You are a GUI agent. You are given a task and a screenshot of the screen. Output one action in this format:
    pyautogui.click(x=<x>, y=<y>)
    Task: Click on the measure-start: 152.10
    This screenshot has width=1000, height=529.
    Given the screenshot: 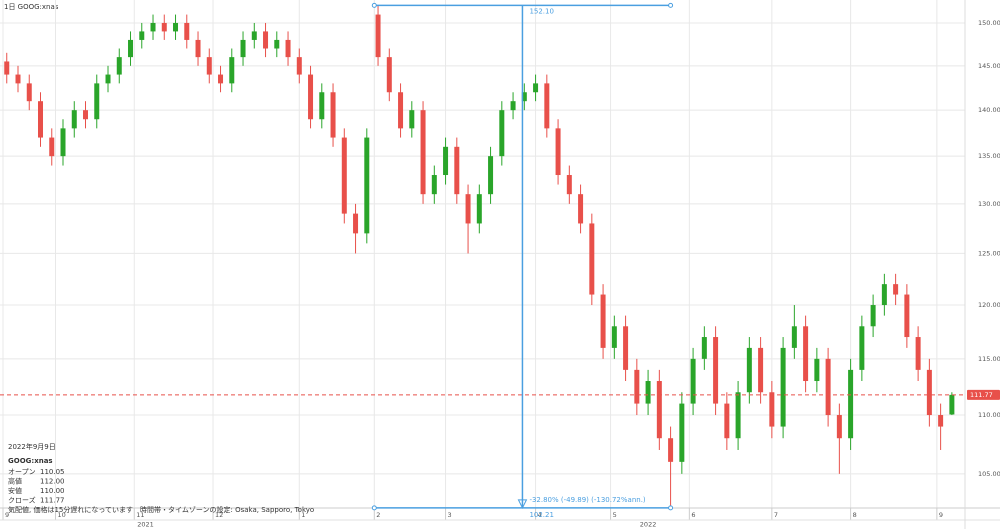 What is the action you would take?
    pyautogui.click(x=541, y=11)
    